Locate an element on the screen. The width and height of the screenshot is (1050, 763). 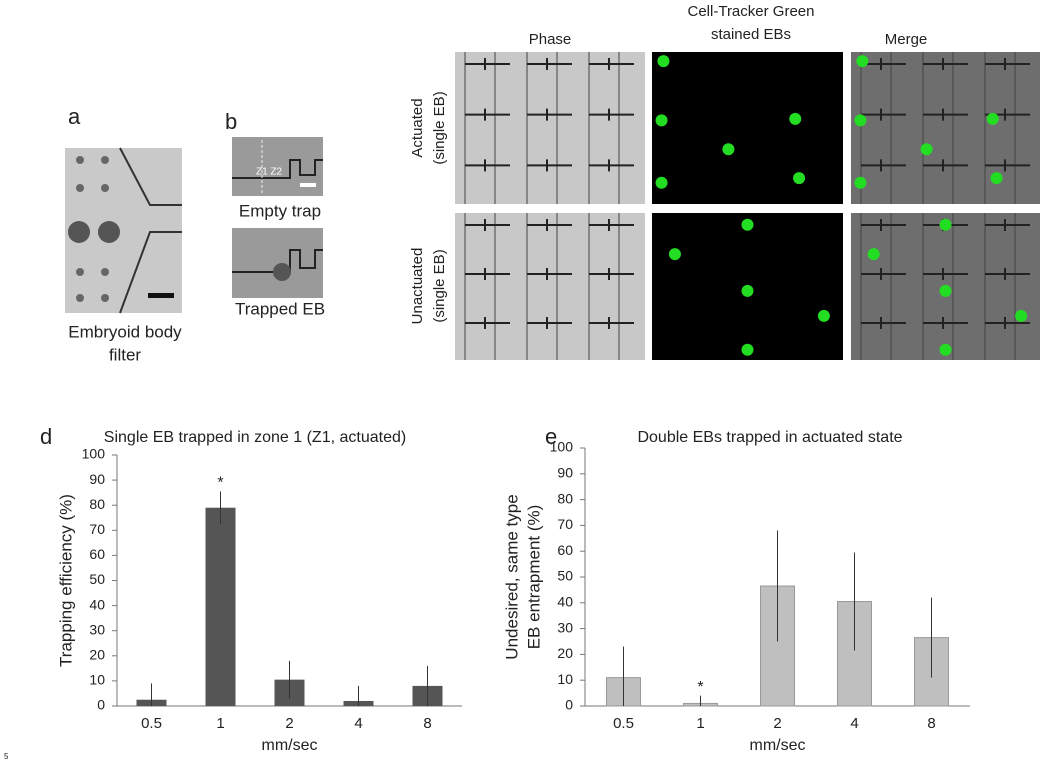
y-axis-label: EB entrapment (%) is located at coordinates (533, 577).